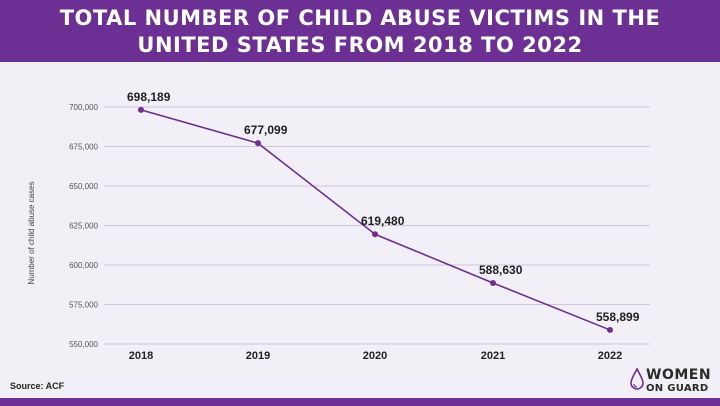  Describe the element at coordinates (266, 130) in the screenshot. I see `data-label: 677,099` at that location.